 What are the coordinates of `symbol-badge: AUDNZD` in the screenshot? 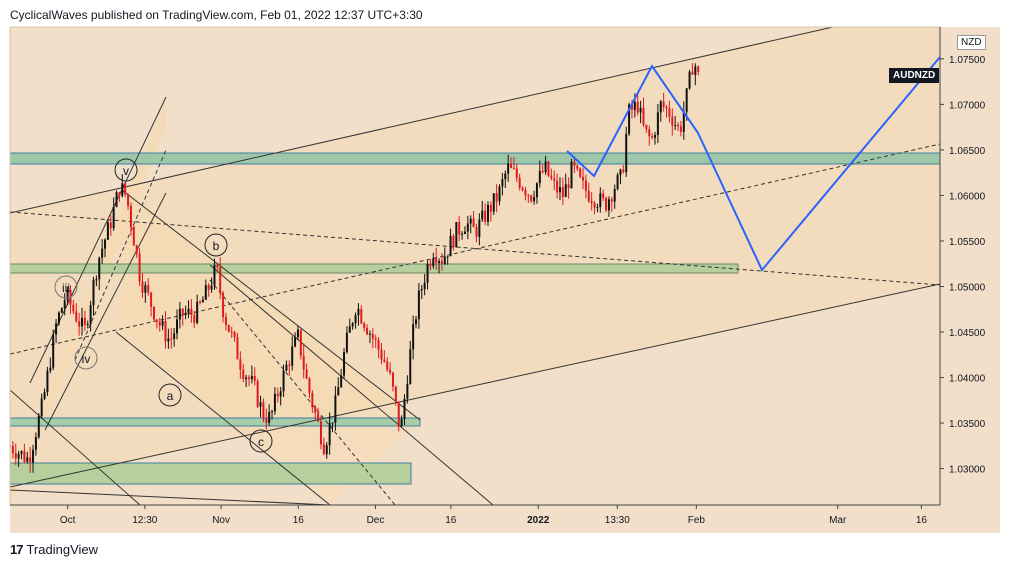 It's located at (914, 75).